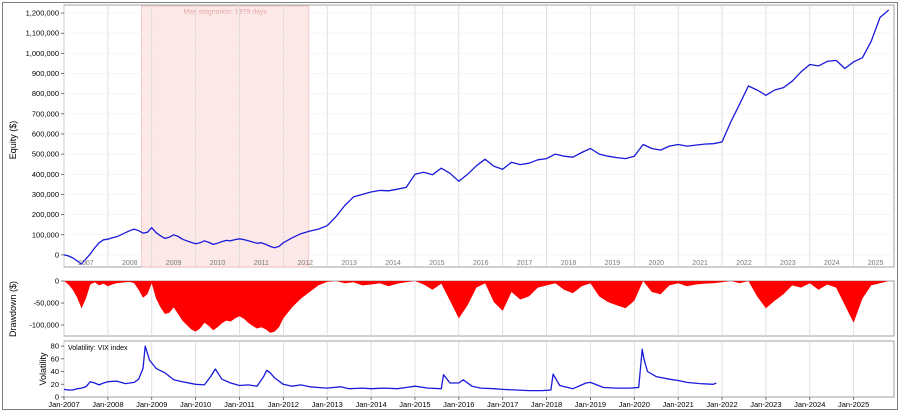 Image resolution: width=900 pixels, height=417 pixels. Describe the element at coordinates (86, 263) in the screenshot. I see `year-label: 2007` at that location.